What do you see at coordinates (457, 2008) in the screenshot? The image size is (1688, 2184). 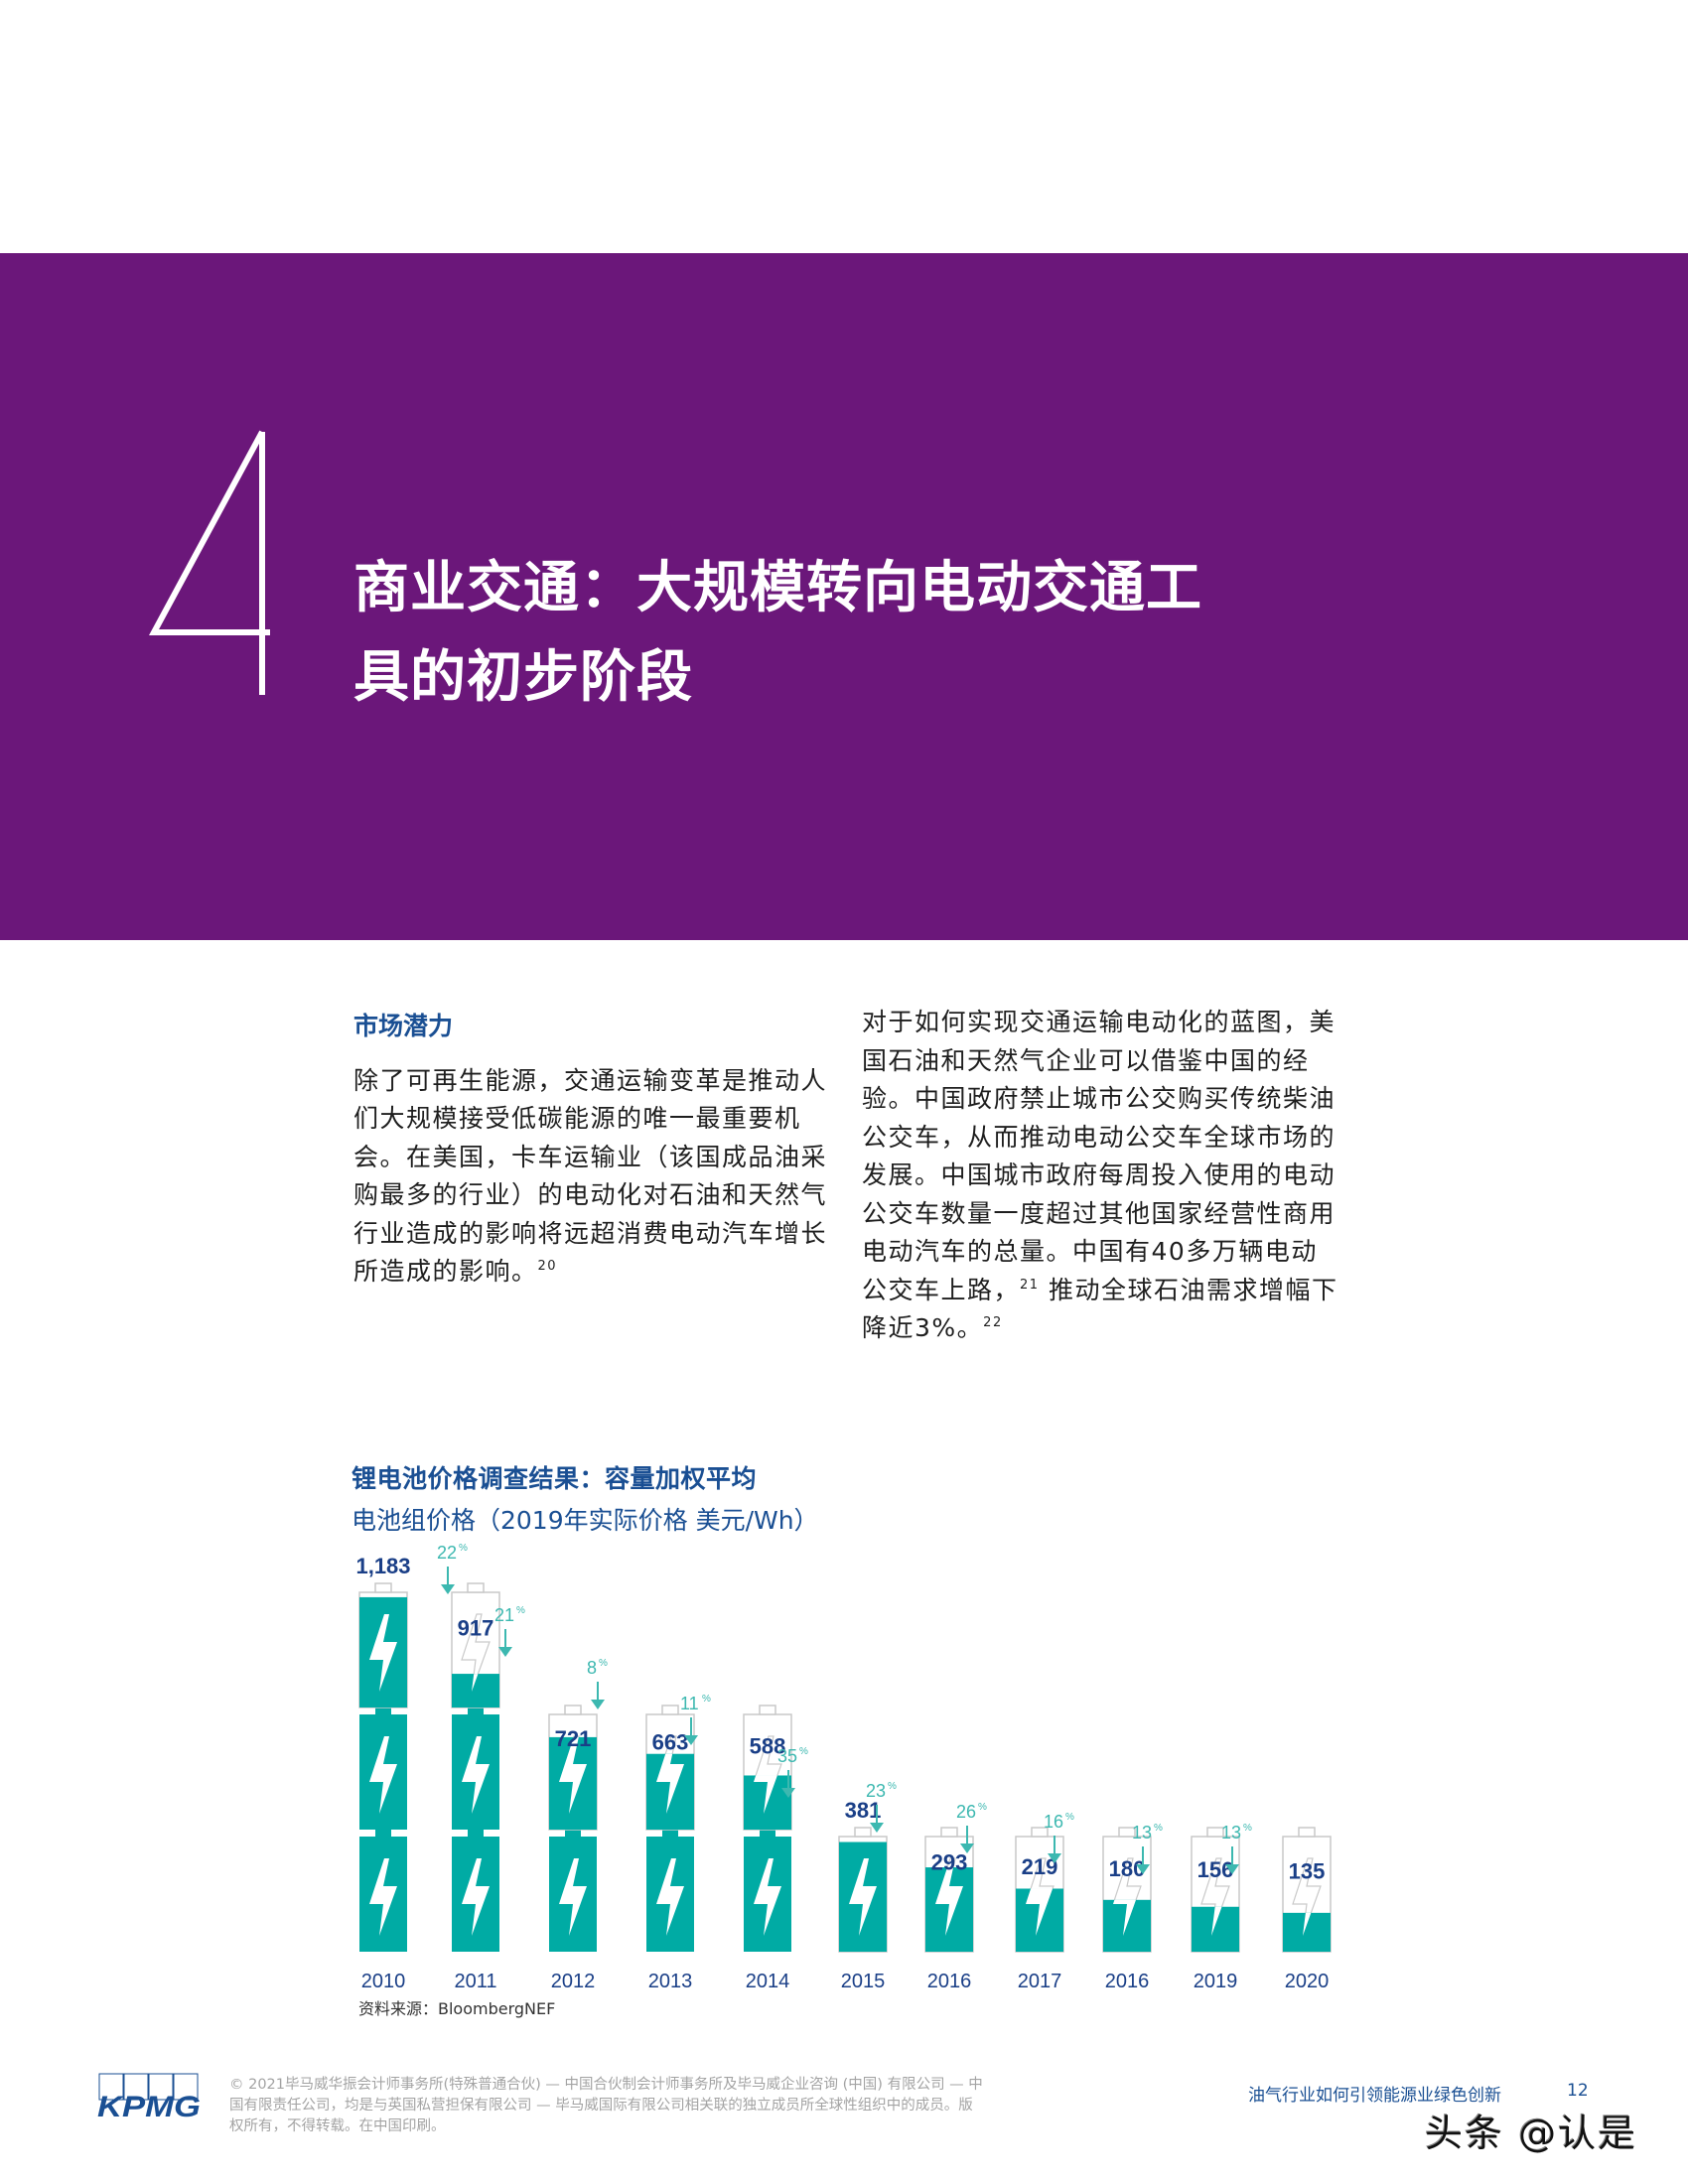 I see `chart-source: 资料来源：BloombergNEF` at bounding box center [457, 2008].